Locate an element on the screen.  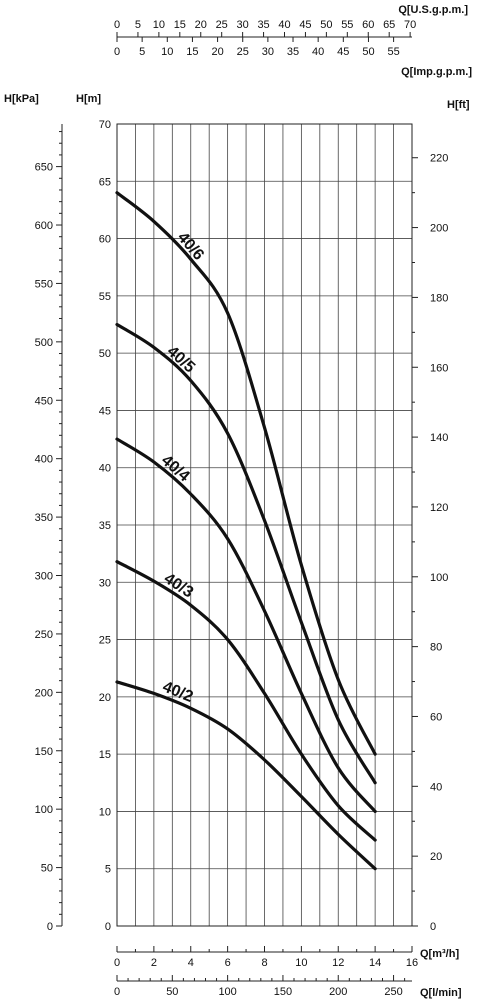
y-tick-label: 15 is located at coordinates (105, 755).